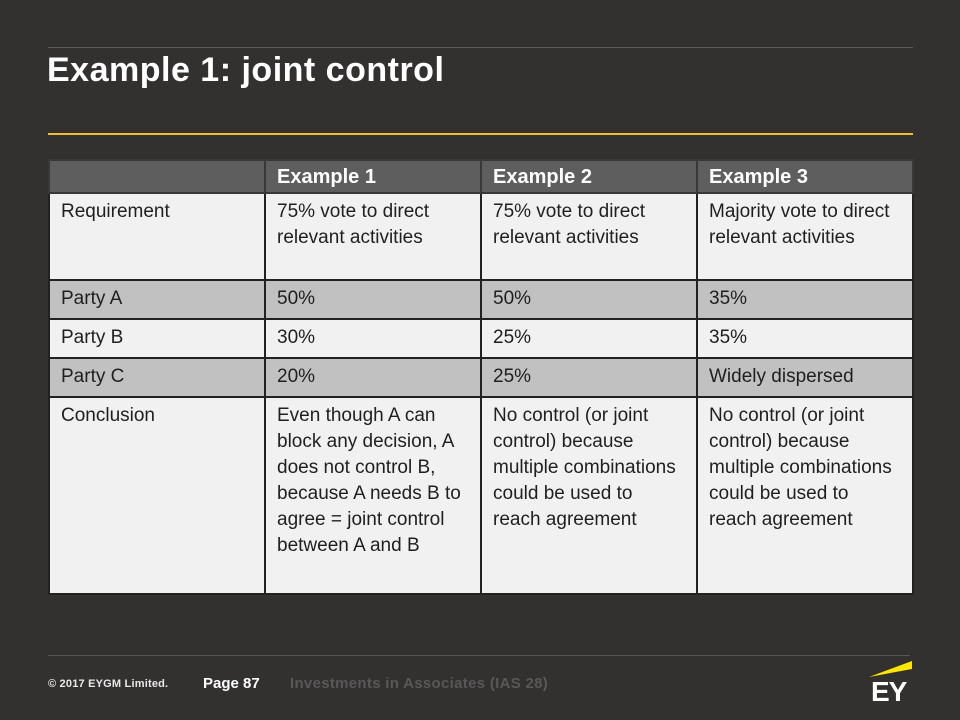  I want to click on table-row-party-a: Party A 50% 50% 35%, so click(481, 299).